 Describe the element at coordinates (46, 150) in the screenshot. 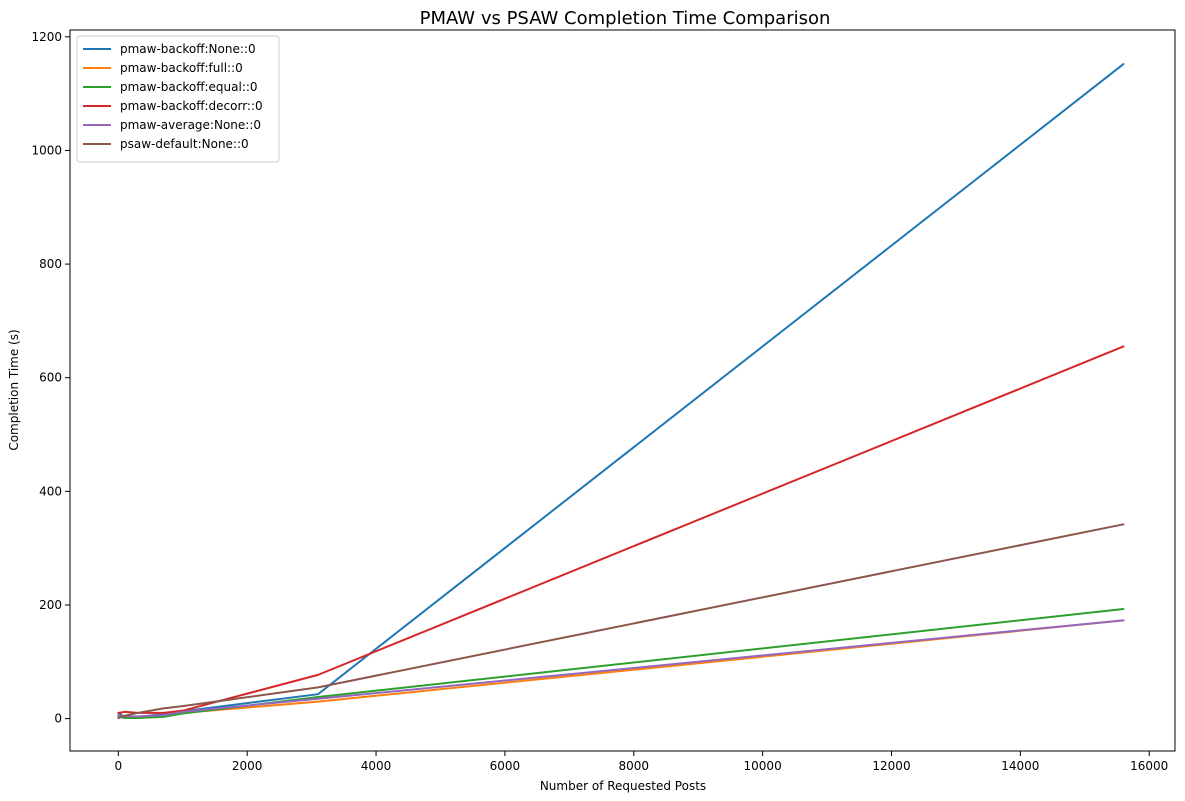

I see `y-tick-label: 1000` at that location.